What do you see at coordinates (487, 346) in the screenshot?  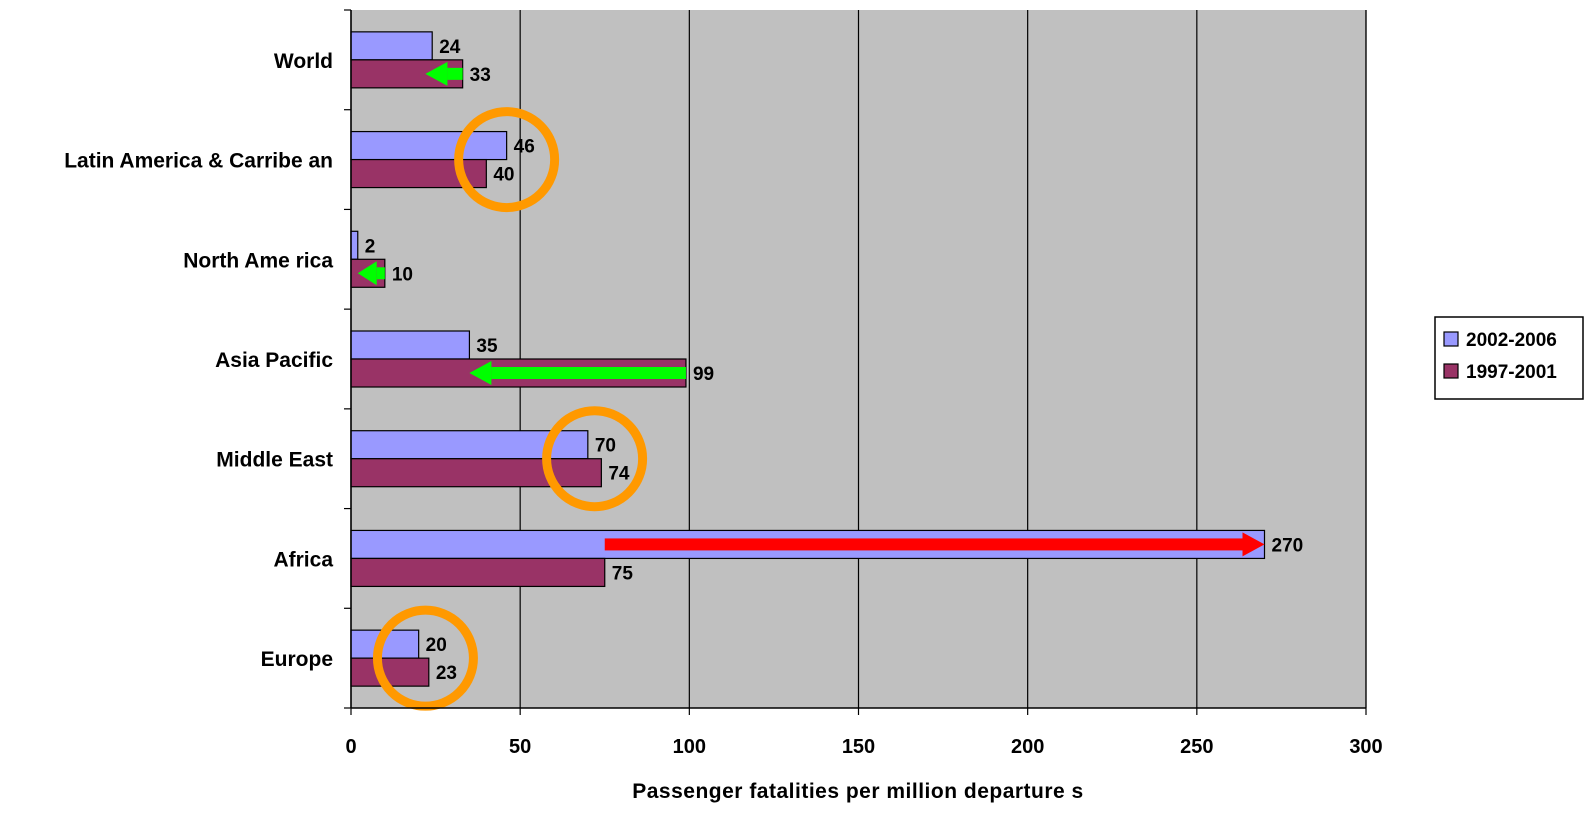 I see `data-label: 35` at bounding box center [487, 346].